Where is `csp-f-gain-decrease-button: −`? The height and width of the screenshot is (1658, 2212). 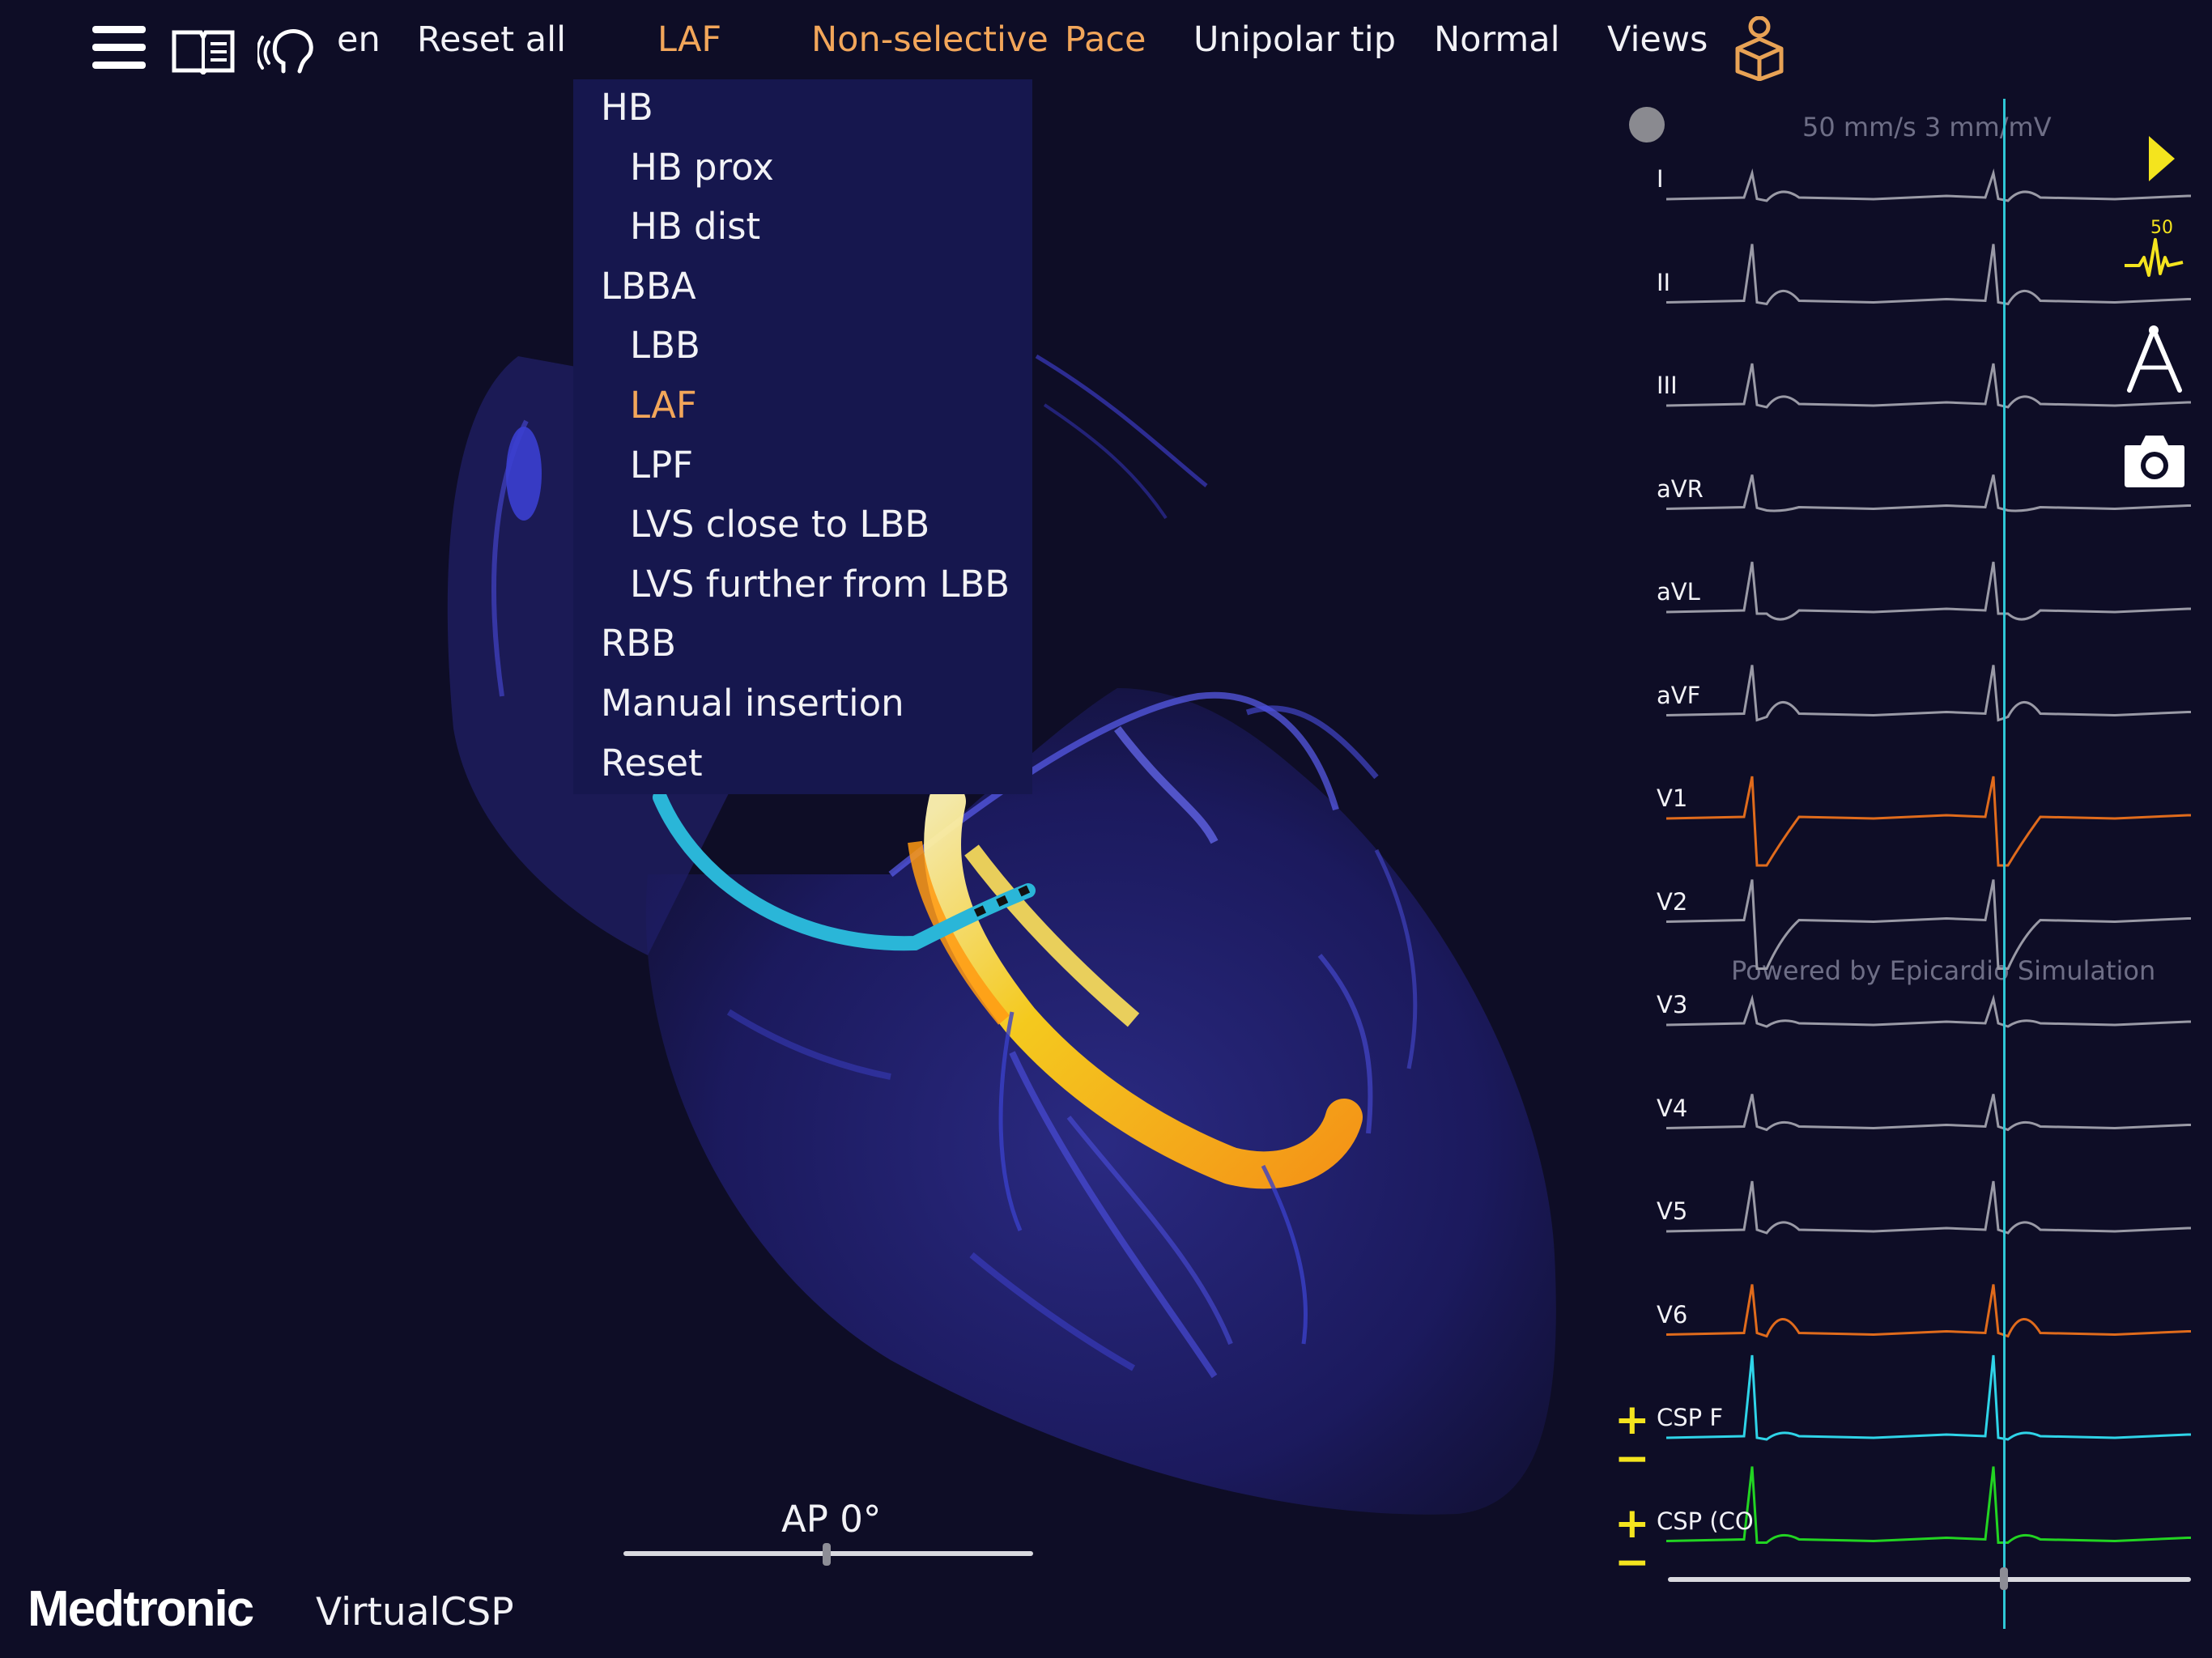 csp-f-gain-decrease-button: − is located at coordinates (1632, 1459).